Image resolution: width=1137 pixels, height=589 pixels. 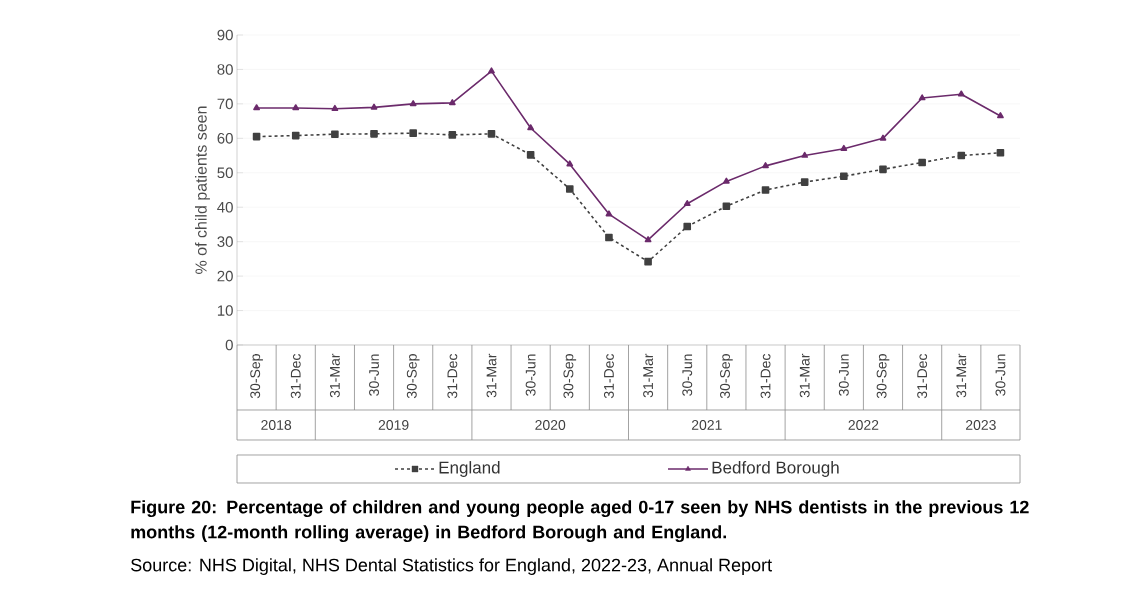 I want to click on text: 2021, so click(x=706, y=425).